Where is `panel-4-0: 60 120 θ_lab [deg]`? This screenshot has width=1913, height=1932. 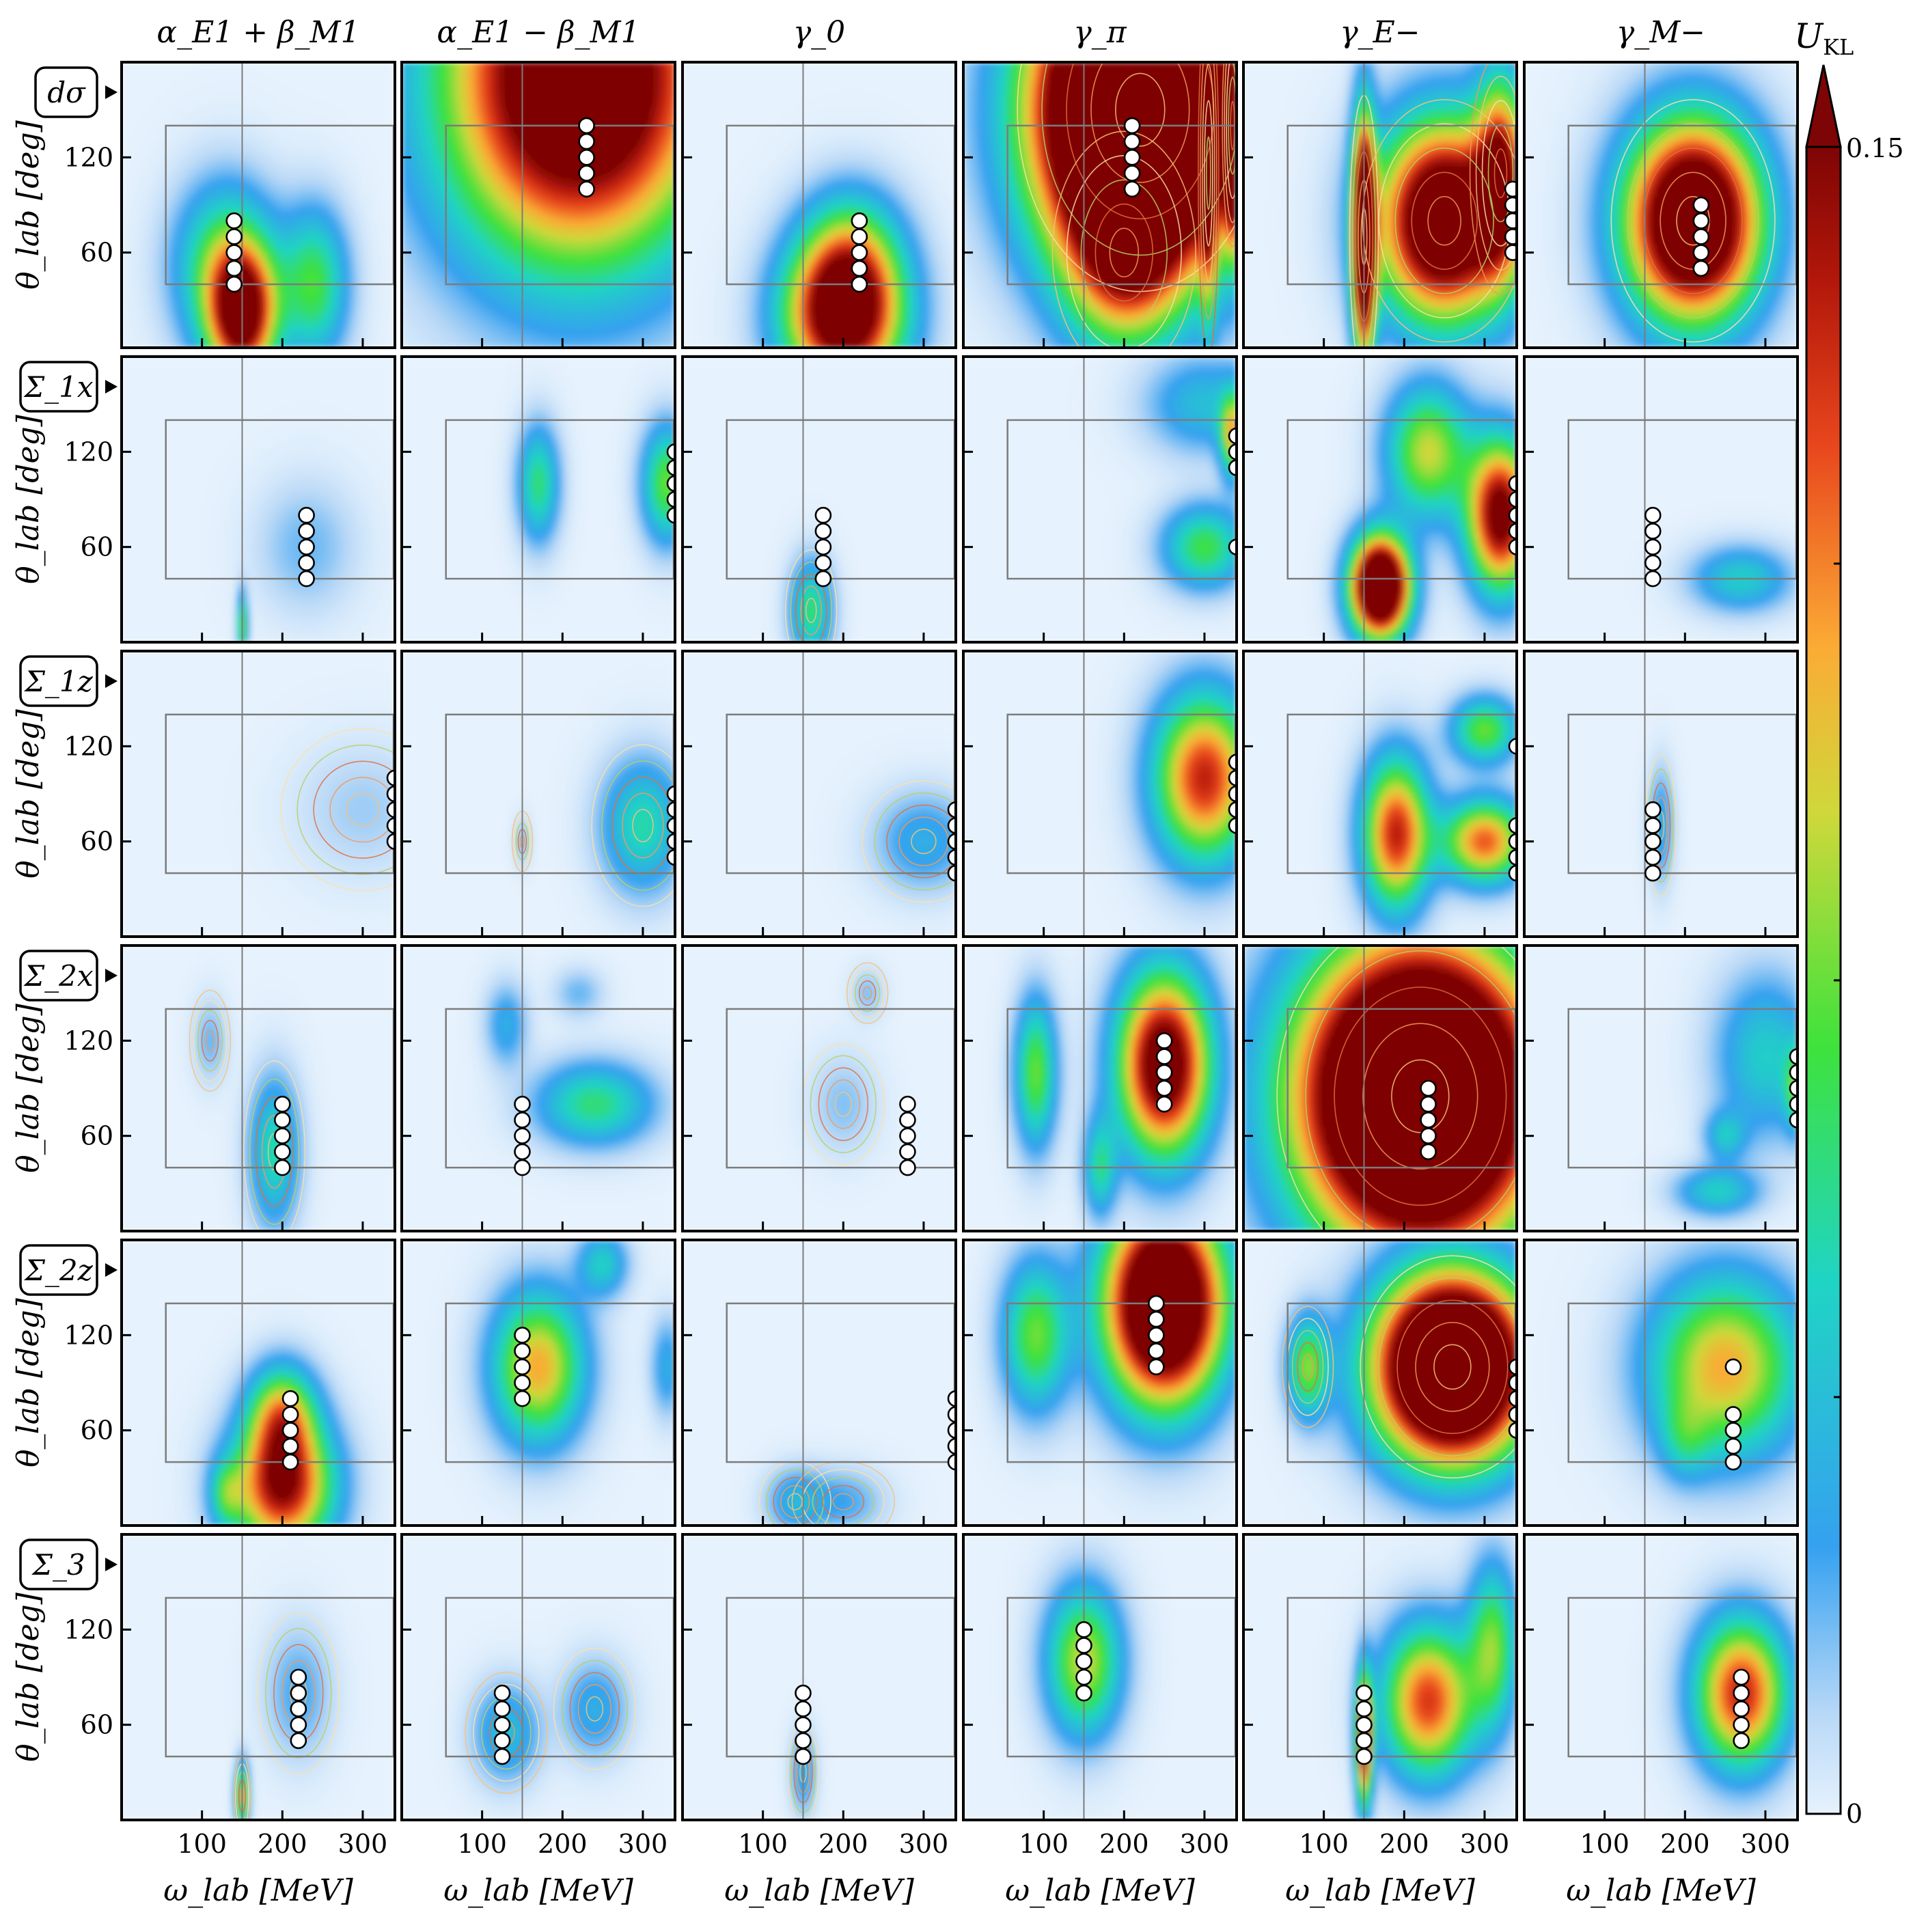
panel-4-0: 60 120 θ_lab [deg] is located at coordinates (203, 1383).